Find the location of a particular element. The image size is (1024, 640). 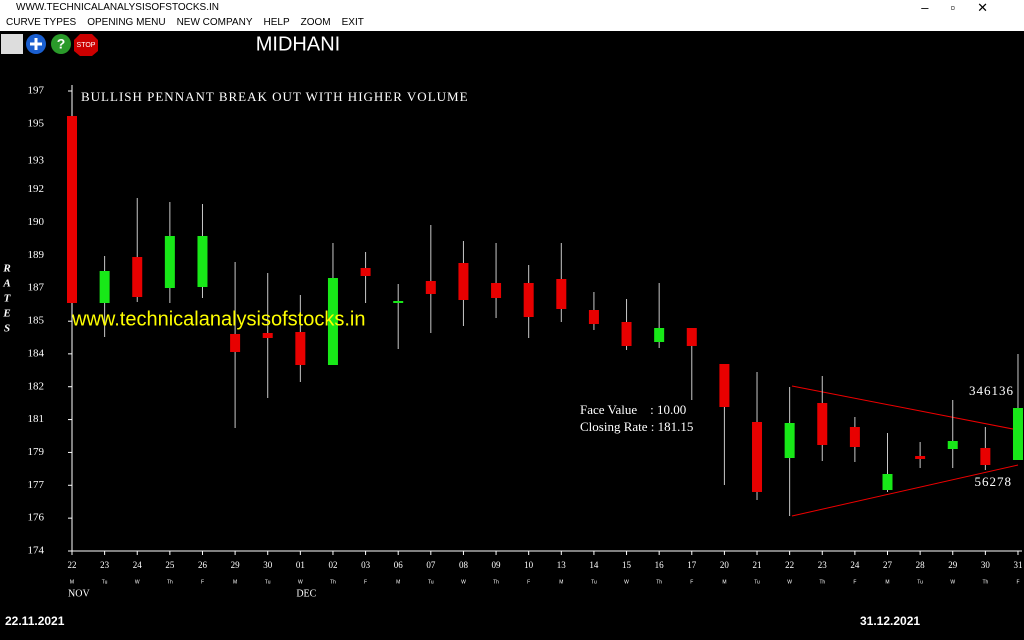

menu-item: ZOOM is located at coordinates (315, 22).